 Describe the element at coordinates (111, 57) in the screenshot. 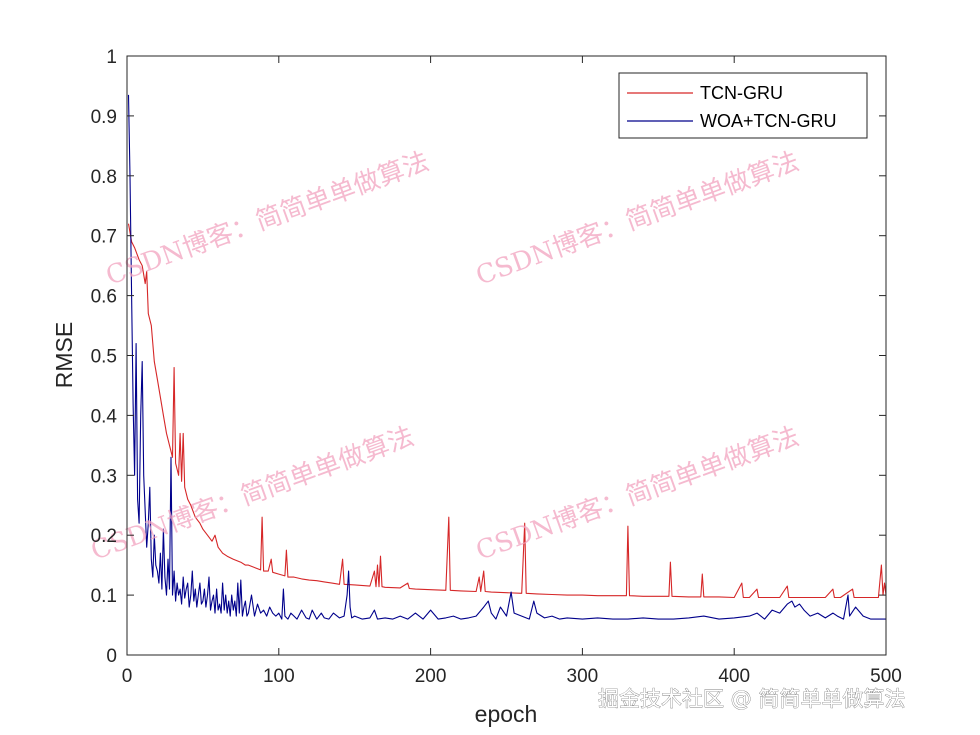

I see `y-tick-label: 1` at that location.